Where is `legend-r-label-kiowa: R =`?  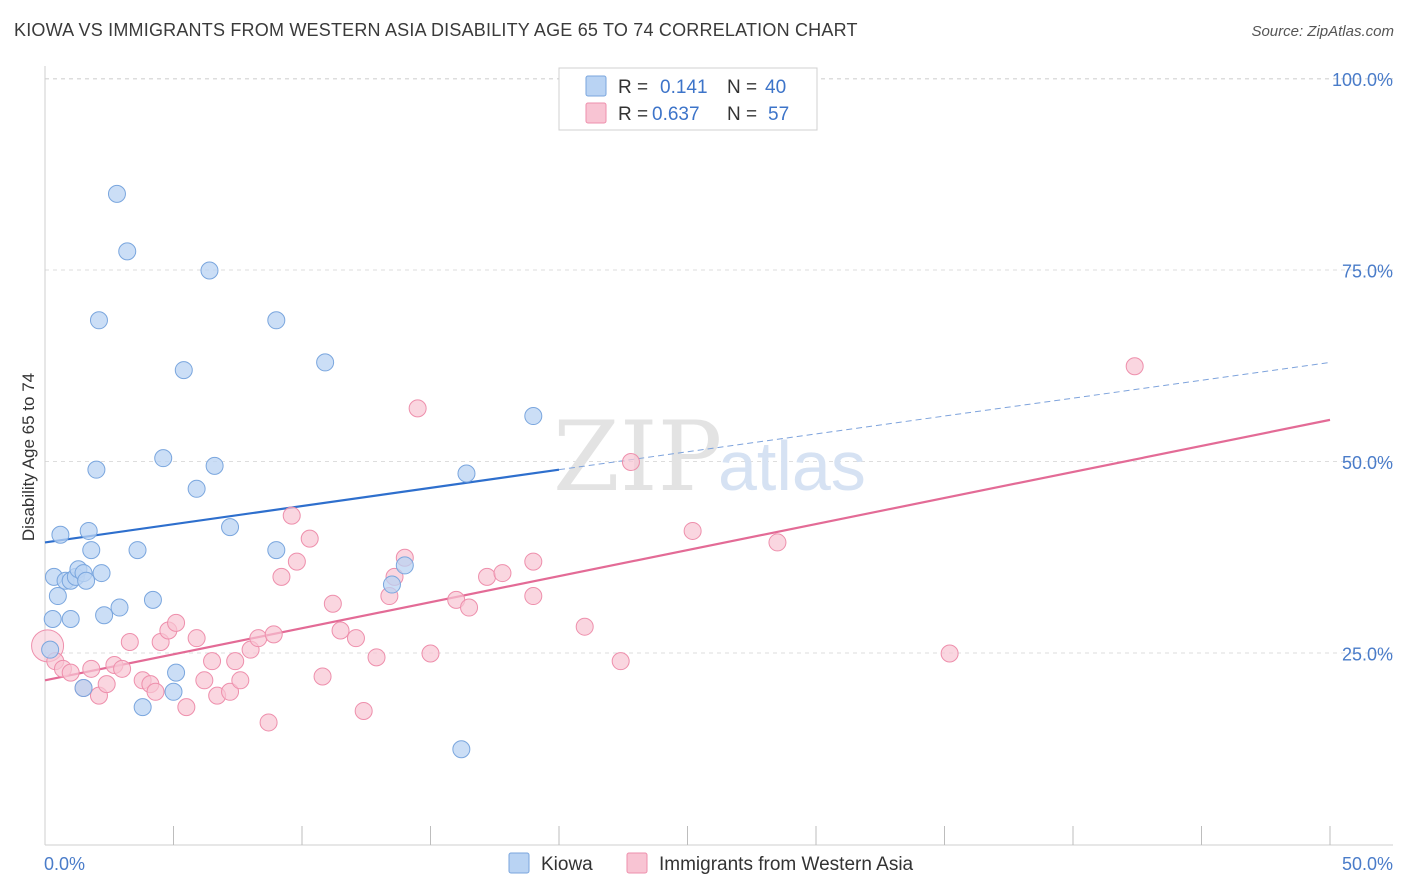 legend-r-label-kiowa: R = is located at coordinates (633, 87).